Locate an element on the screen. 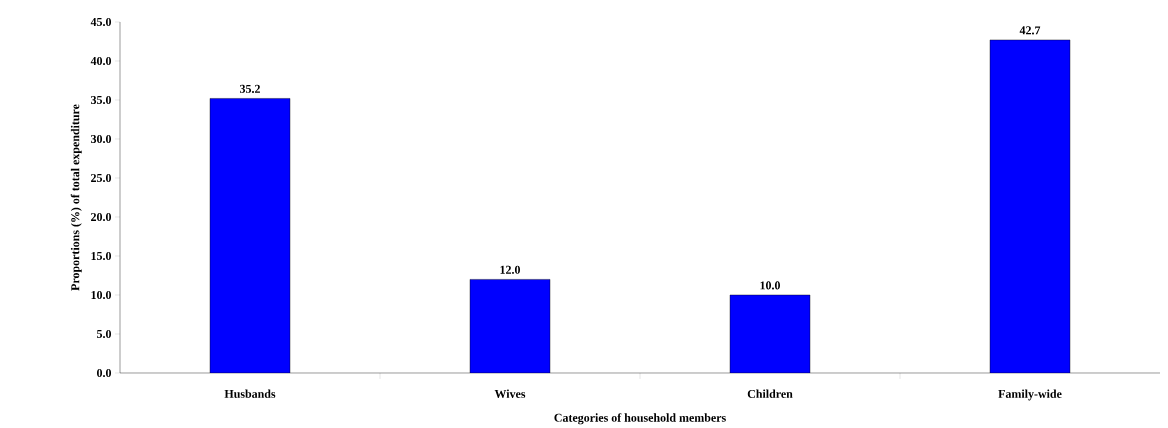  x-axis-title: Categories of household members is located at coordinates (640, 419).